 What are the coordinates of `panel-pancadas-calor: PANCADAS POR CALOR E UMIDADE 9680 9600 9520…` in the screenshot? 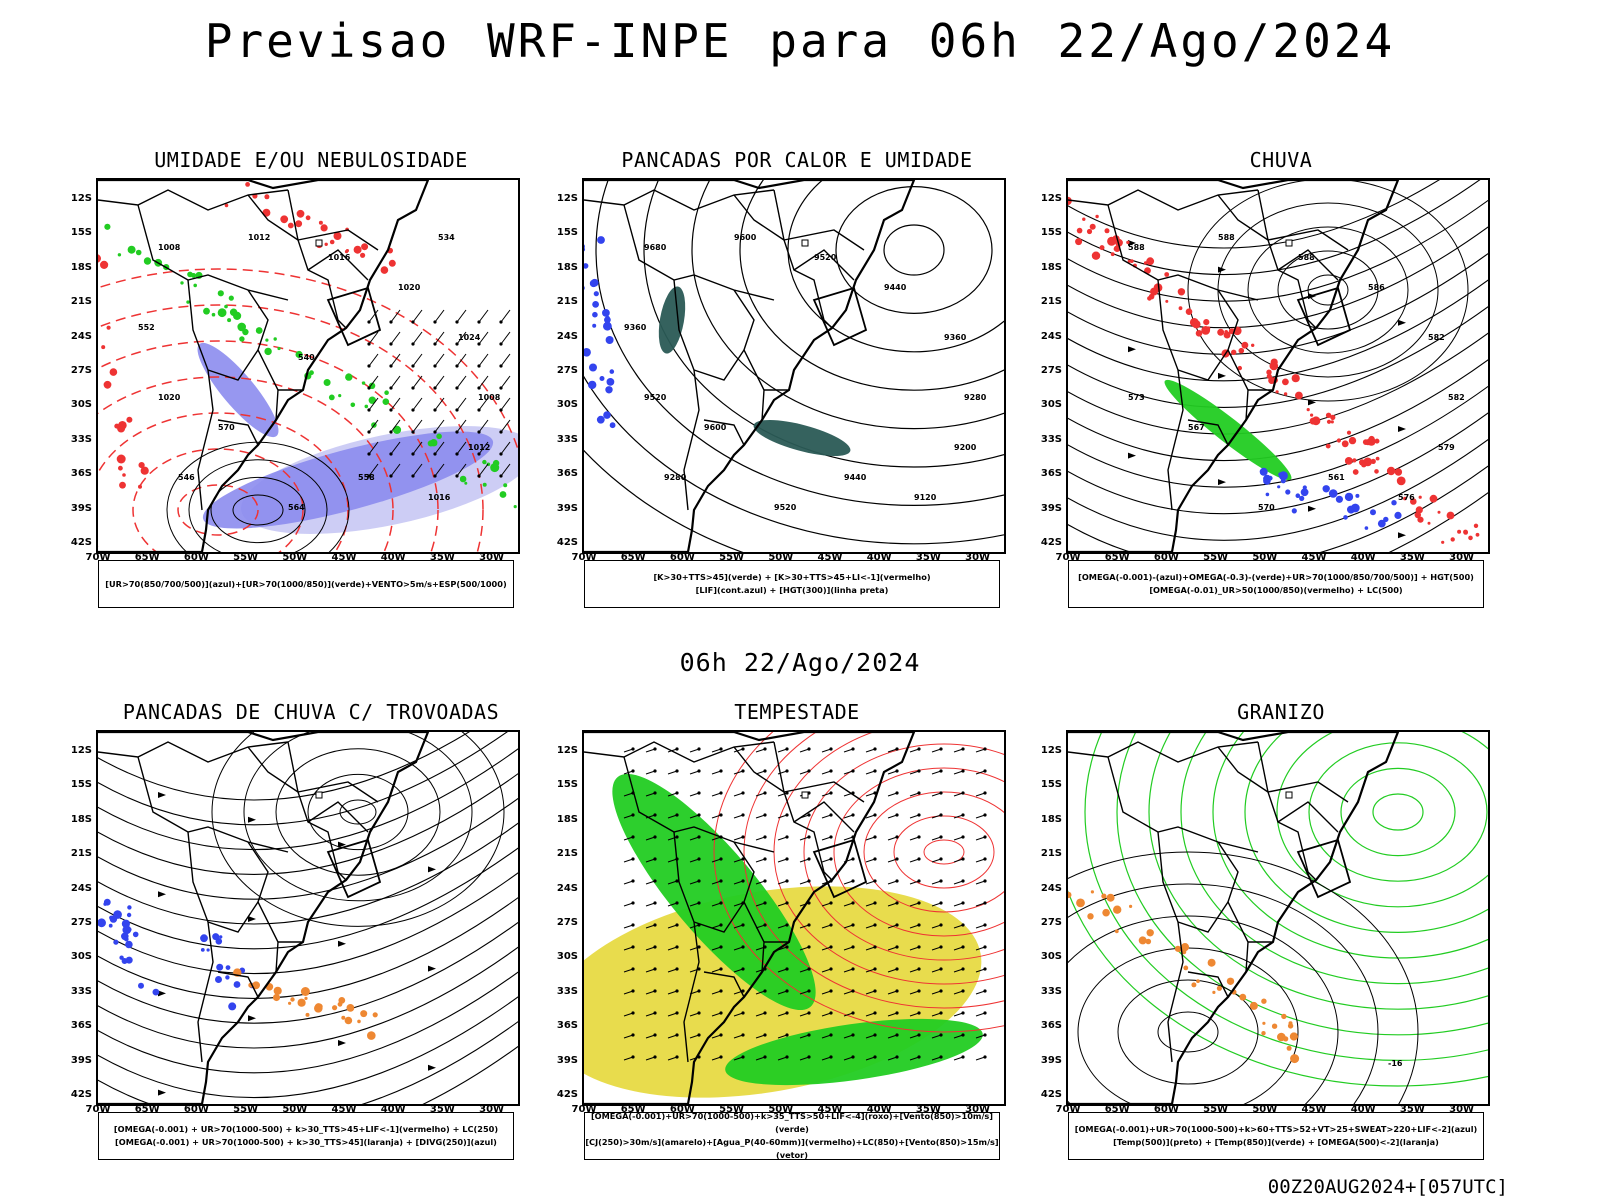 It's located at (797, 388).